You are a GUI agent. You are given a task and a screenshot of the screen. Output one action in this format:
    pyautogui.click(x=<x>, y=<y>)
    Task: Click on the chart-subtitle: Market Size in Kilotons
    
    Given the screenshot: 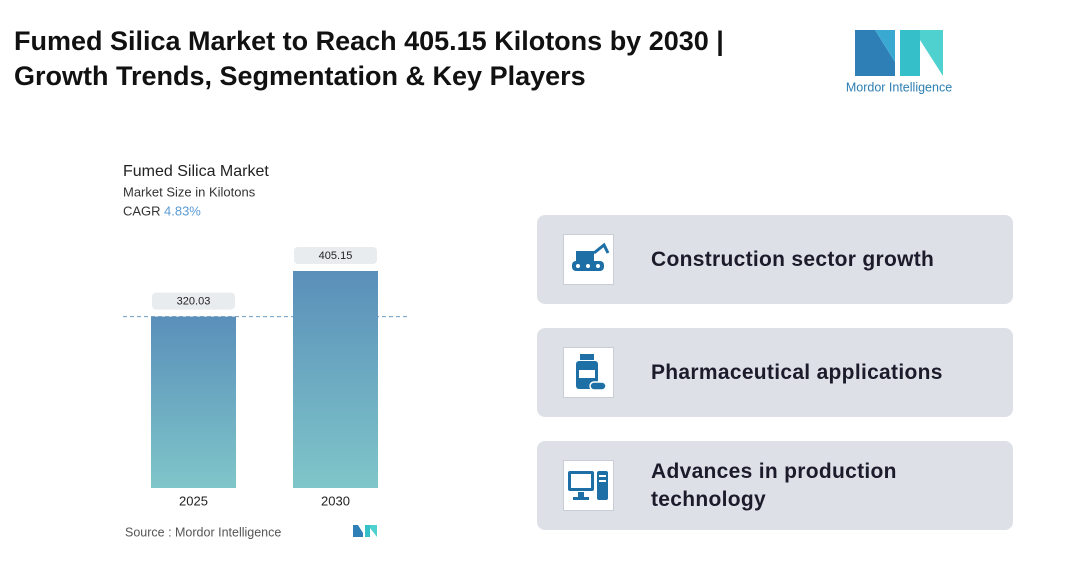 What is the action you would take?
    pyautogui.click(x=189, y=191)
    